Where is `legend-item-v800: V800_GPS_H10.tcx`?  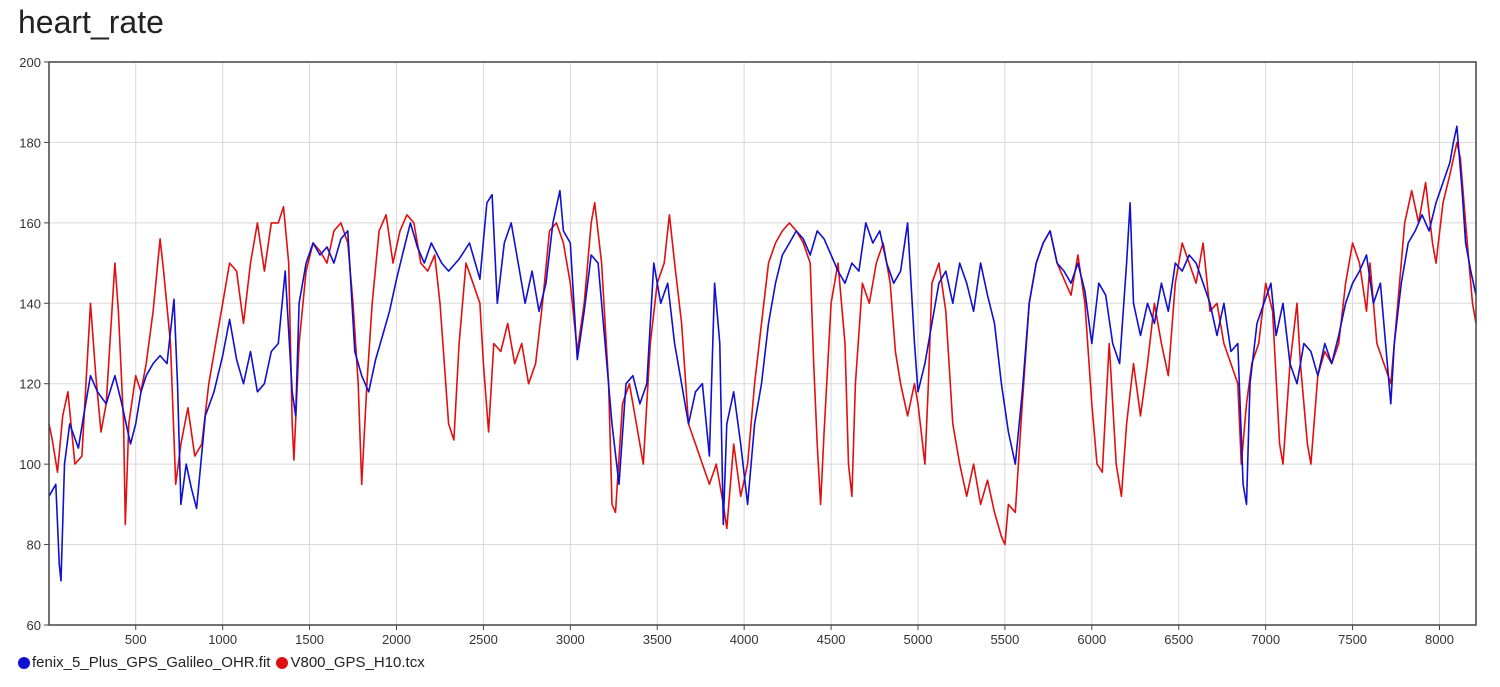
legend-item-v800: V800_GPS_H10.tcx is located at coordinates (350, 662).